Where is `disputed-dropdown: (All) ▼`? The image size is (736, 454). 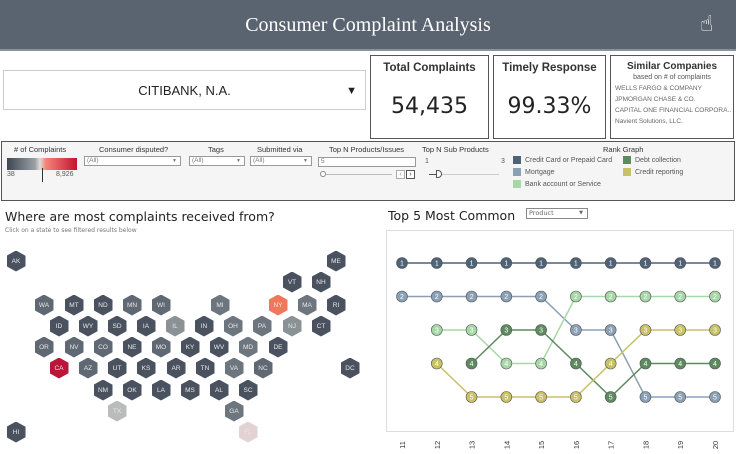
disputed-dropdown: (All) ▼ is located at coordinates (132, 161).